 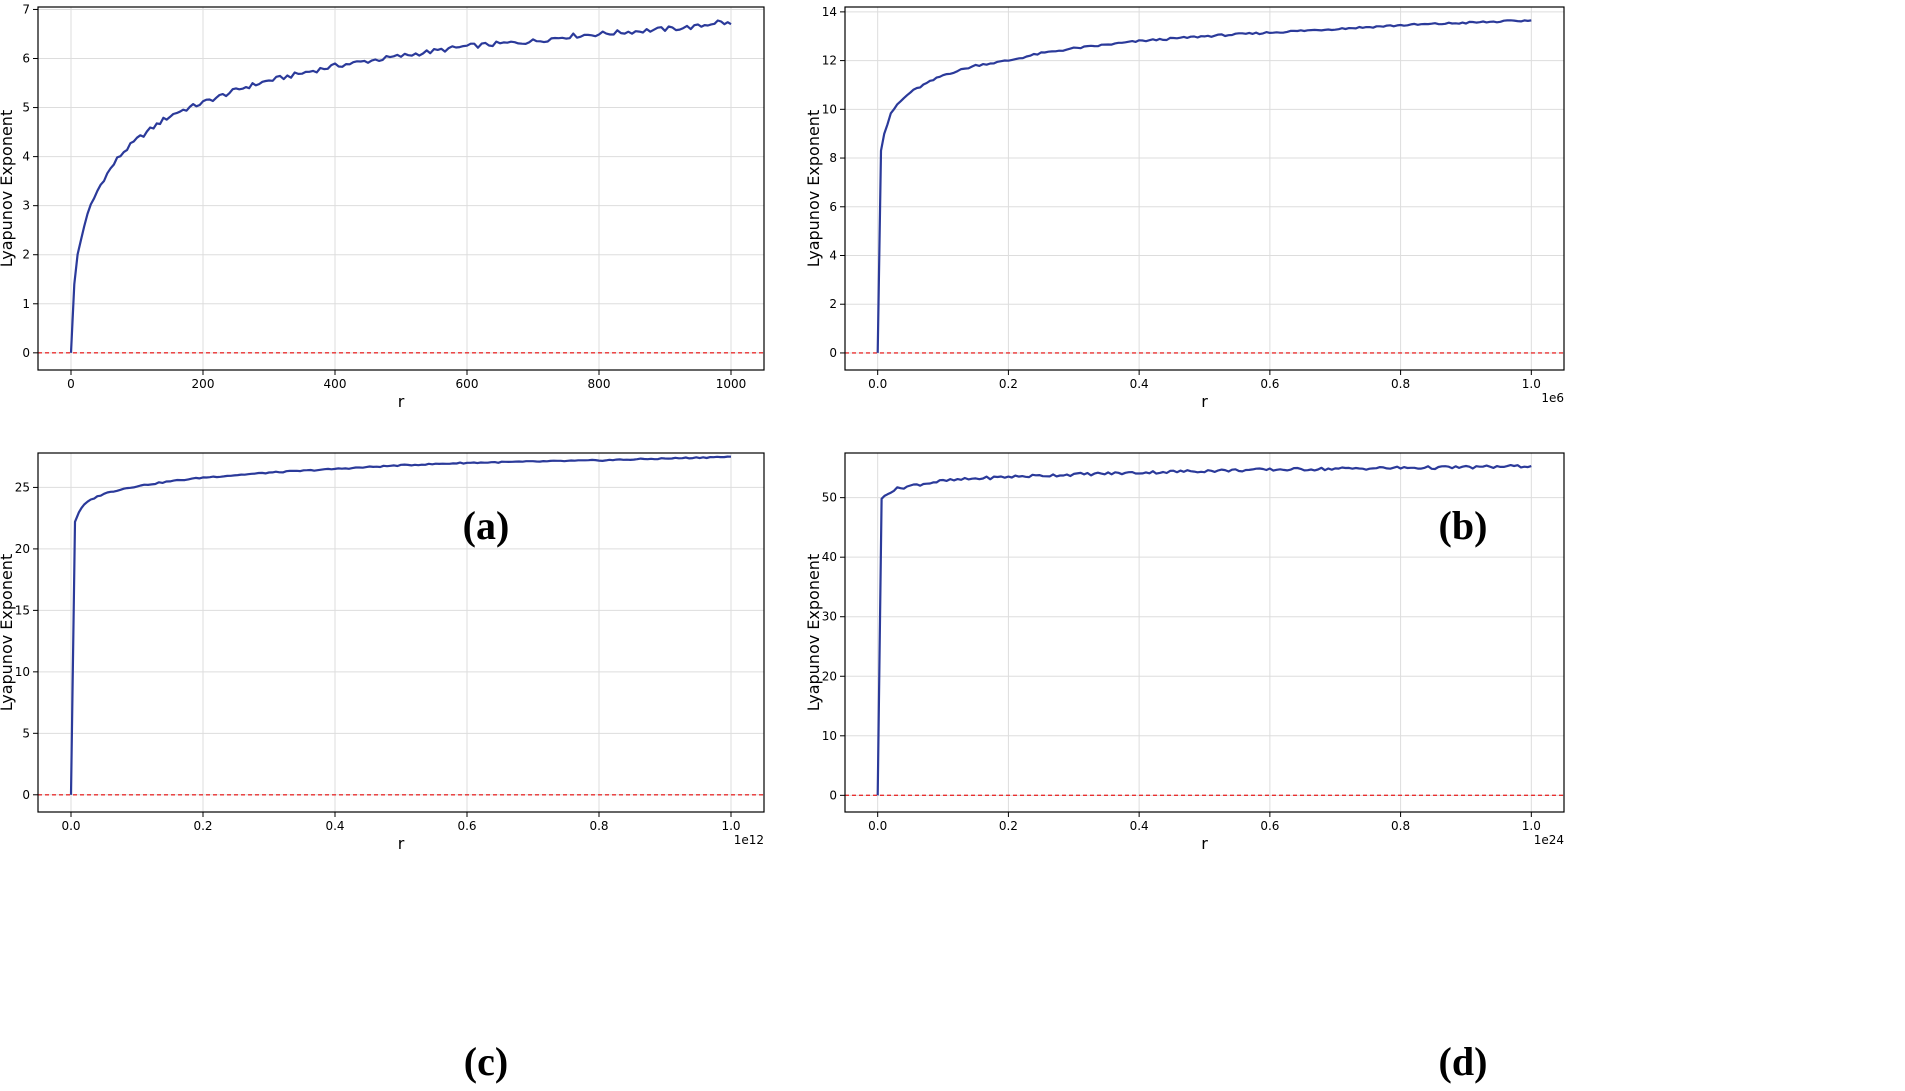 What do you see at coordinates (1463, 525) in the screenshot?
I see `panel-caption-b: (b)` at bounding box center [1463, 525].